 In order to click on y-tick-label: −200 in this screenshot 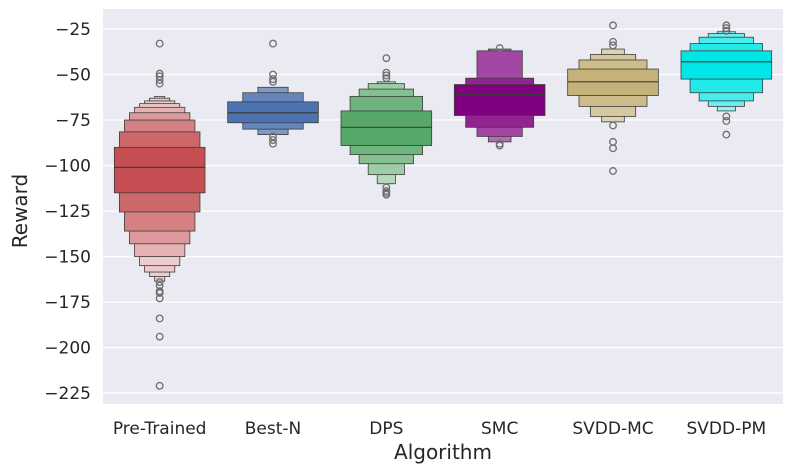, I will do `click(67, 349)`.